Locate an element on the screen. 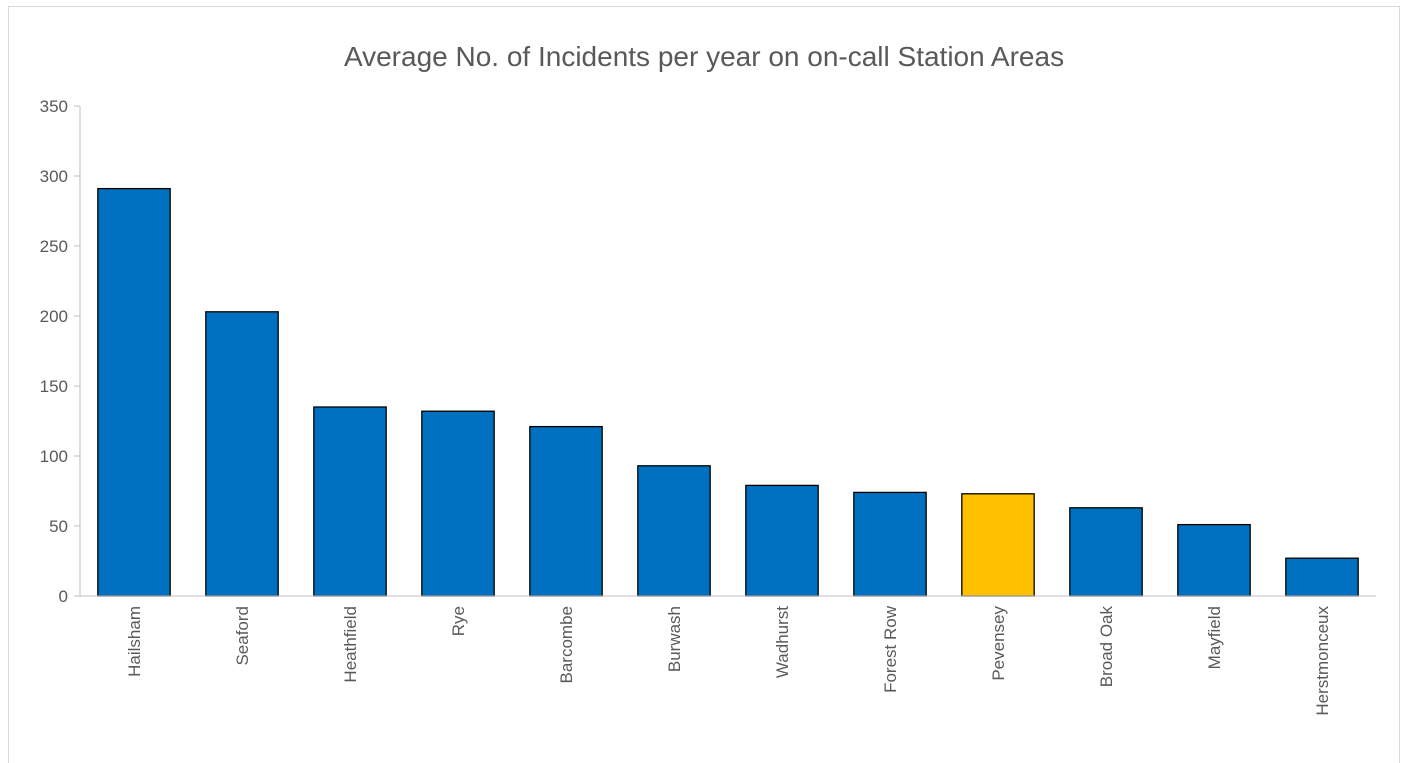 Image resolution: width=1408 pixels, height=763 pixels. y-tick-label: 250 is located at coordinates (54, 246).